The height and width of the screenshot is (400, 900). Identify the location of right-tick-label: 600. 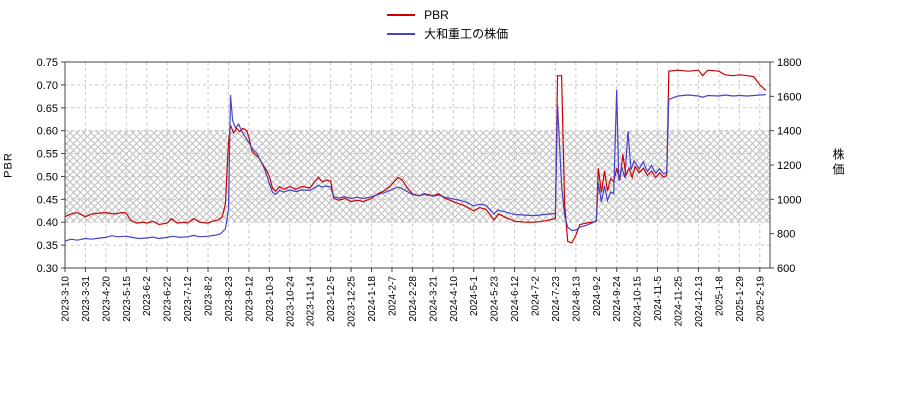
(786, 269).